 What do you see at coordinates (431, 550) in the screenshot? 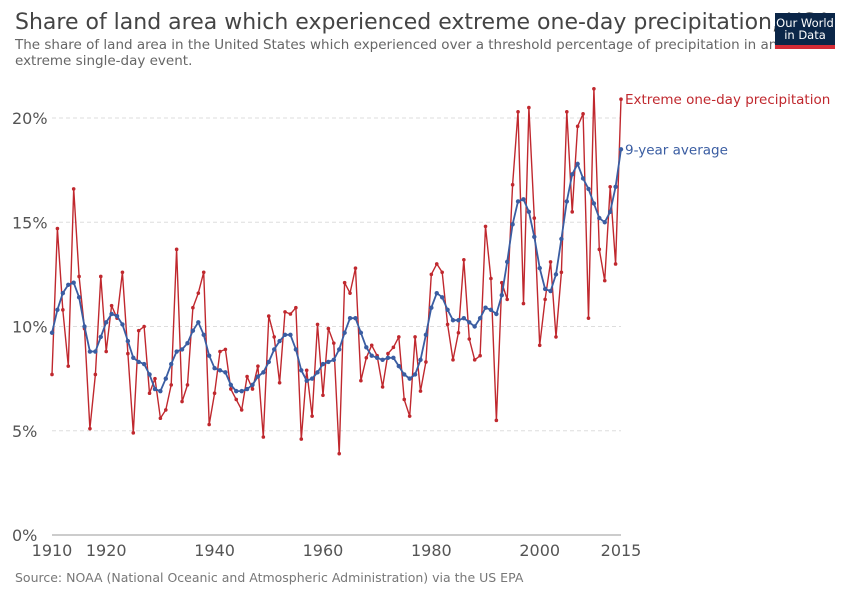
I see `x-tick-label: 1980` at bounding box center [431, 550].